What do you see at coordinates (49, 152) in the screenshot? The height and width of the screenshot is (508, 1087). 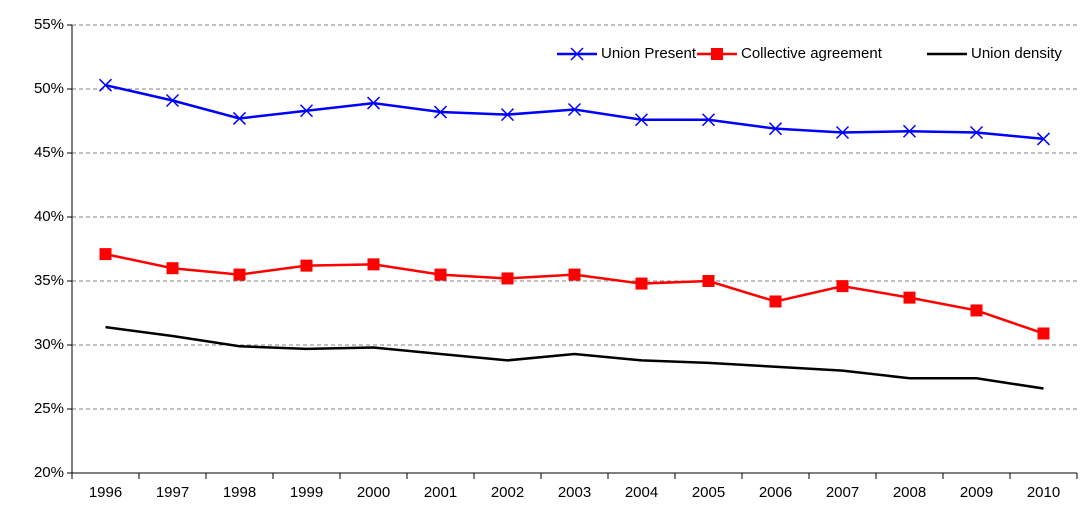 I see `y-tick-label: 45%` at bounding box center [49, 152].